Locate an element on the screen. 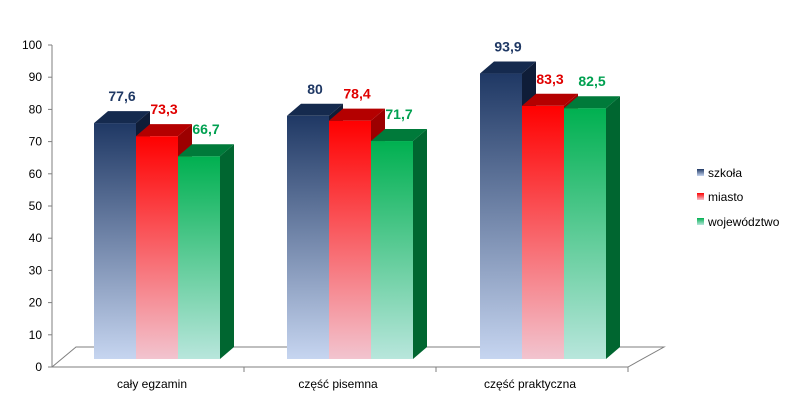  data-label: 78,4 is located at coordinates (356, 94).